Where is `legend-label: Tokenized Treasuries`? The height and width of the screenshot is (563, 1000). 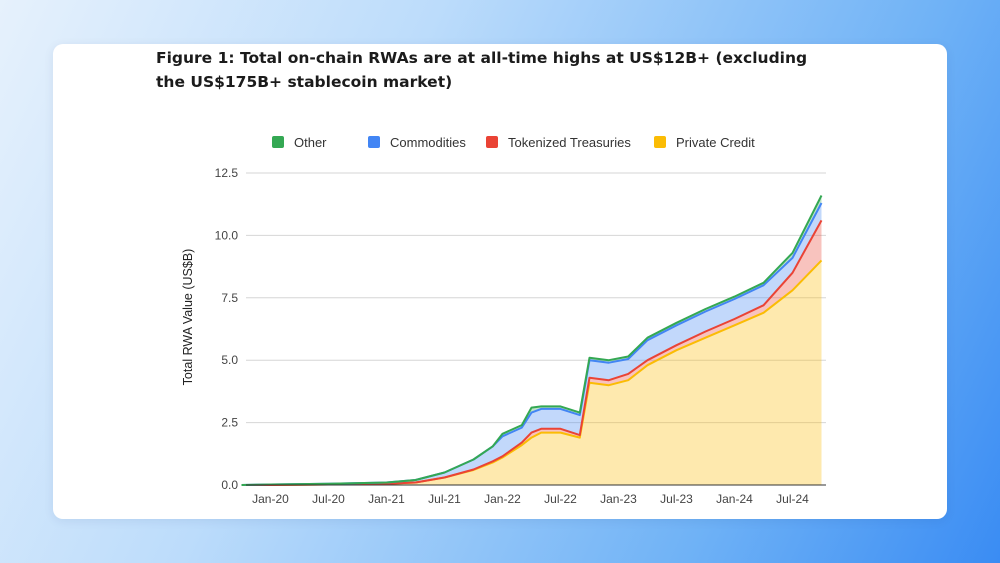
legend-label: Tokenized Treasuries is located at coordinates (569, 142).